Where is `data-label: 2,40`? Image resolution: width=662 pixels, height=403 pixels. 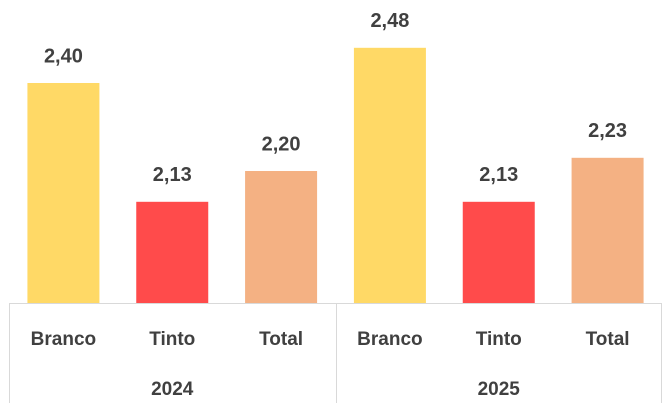
data-label: 2,40 is located at coordinates (63, 56).